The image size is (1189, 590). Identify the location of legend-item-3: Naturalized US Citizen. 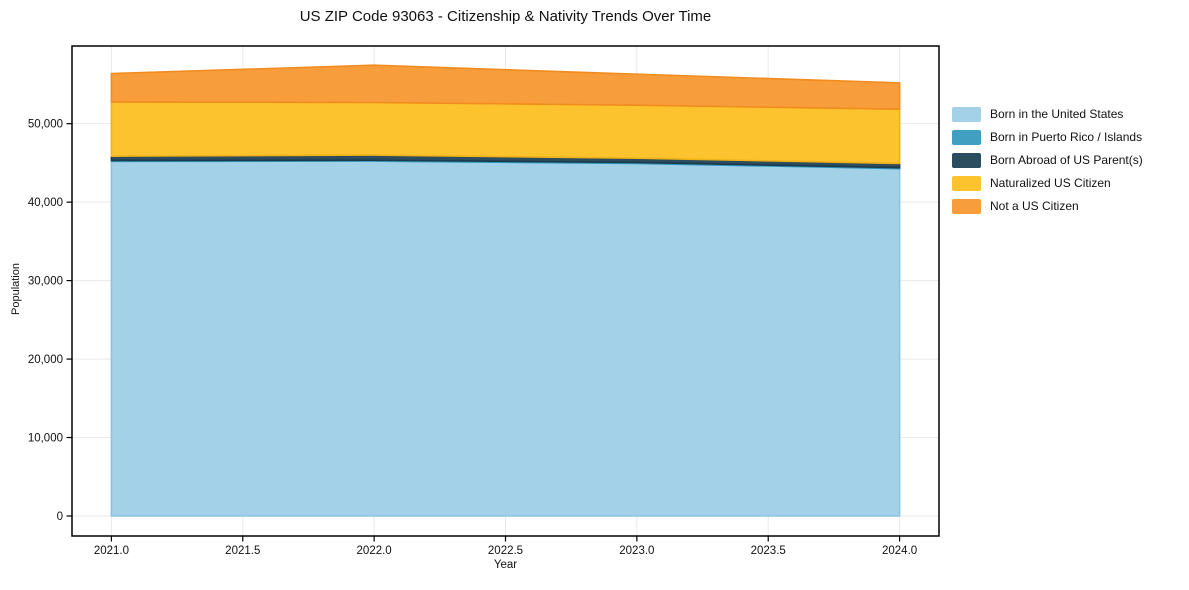
(1047, 183).